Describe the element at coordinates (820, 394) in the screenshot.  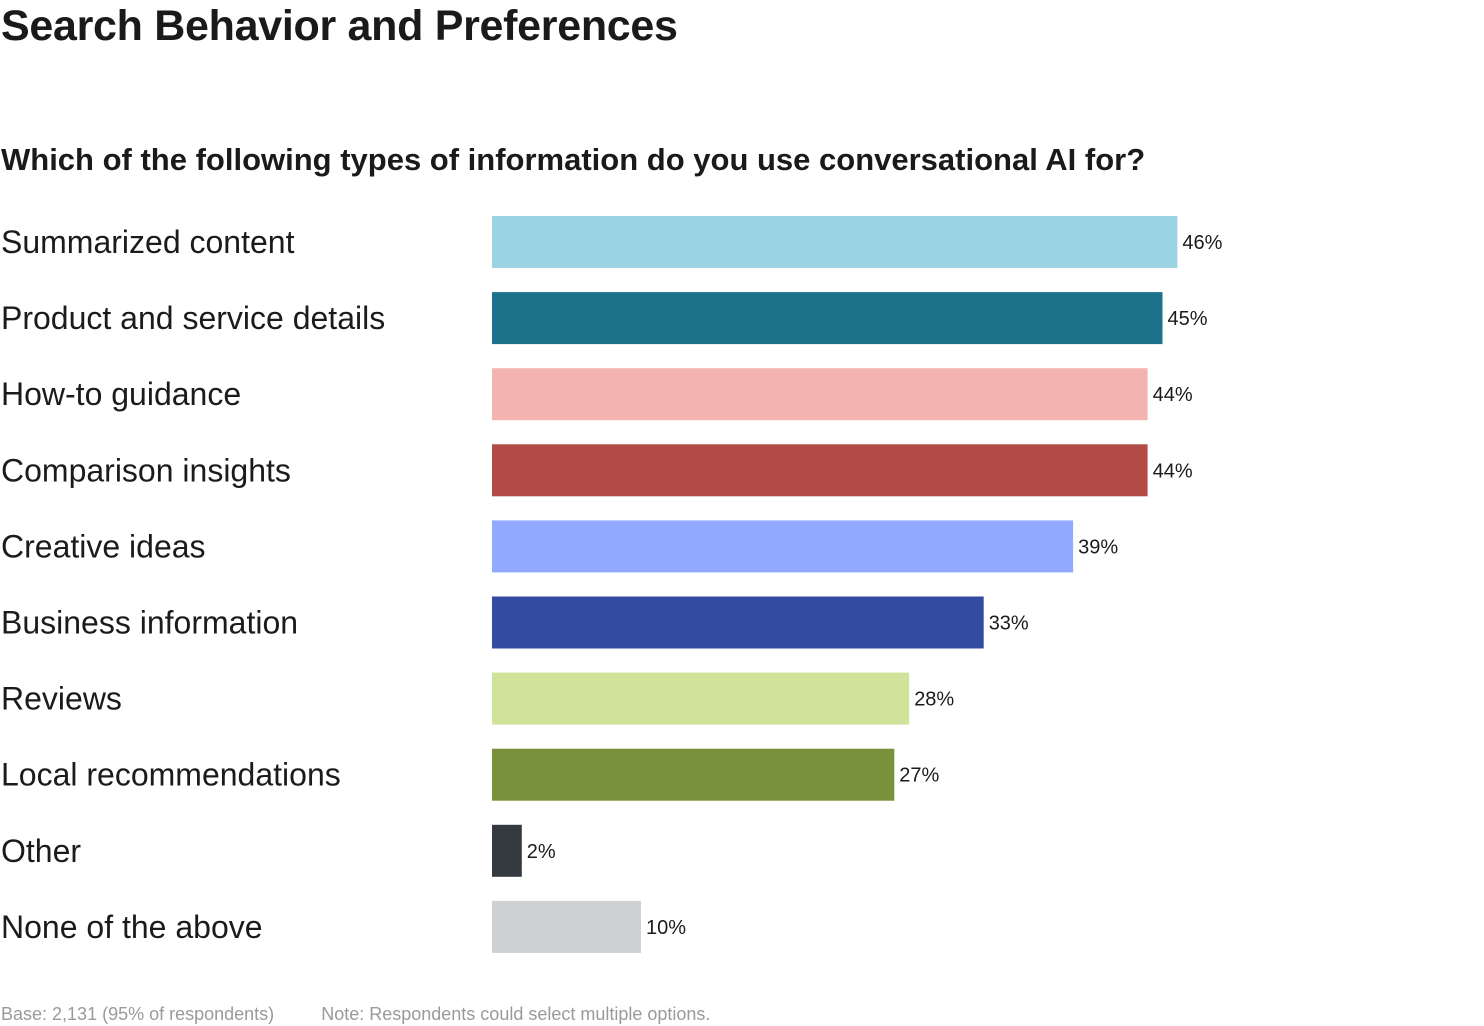
I see `bar-how-to-guidance` at that location.